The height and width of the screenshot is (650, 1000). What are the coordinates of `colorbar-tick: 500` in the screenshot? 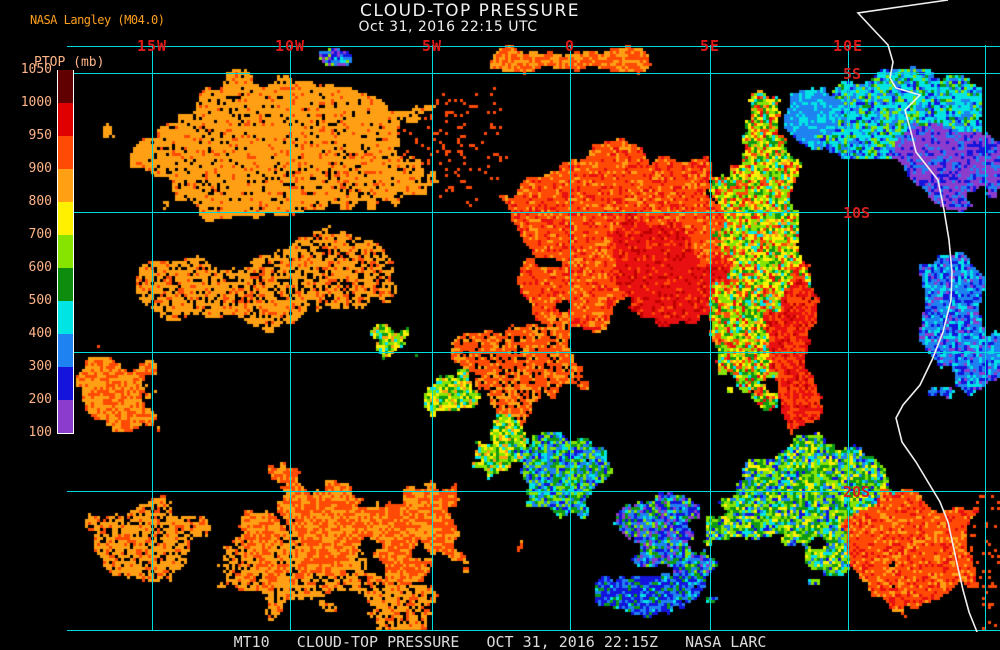 It's located at (40, 300).